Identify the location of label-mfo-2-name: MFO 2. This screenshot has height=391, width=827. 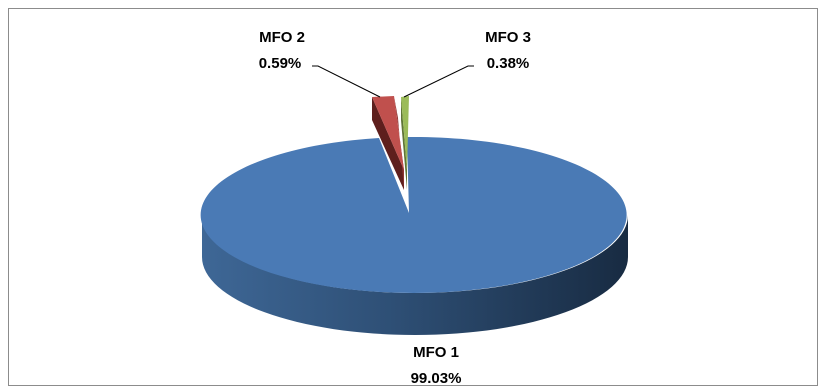
(282, 37).